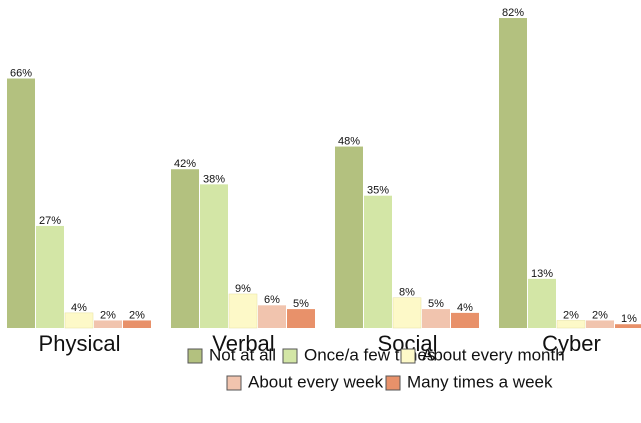  Describe the element at coordinates (542, 274) in the screenshot. I see `value-label: 13%` at that location.